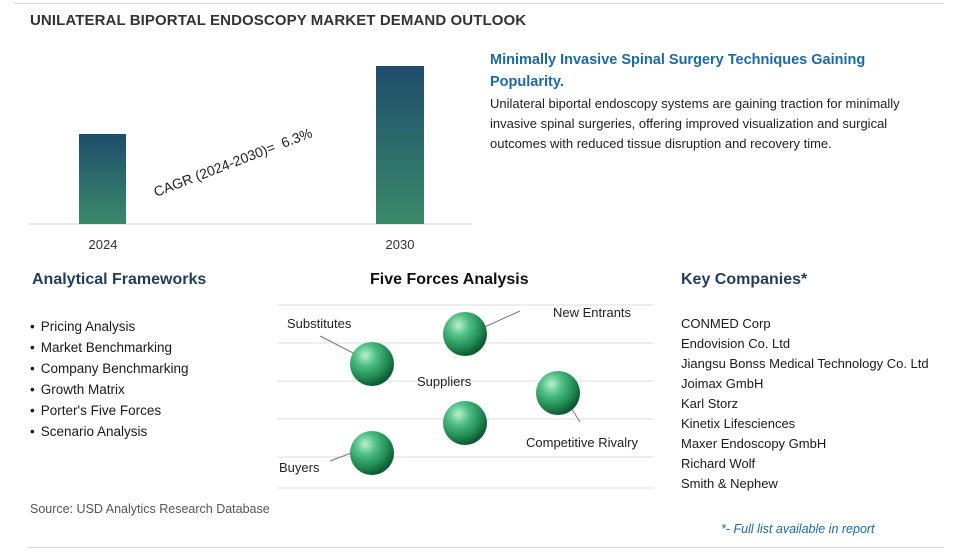  I want to click on label-buyers: Buyers, so click(299, 467).